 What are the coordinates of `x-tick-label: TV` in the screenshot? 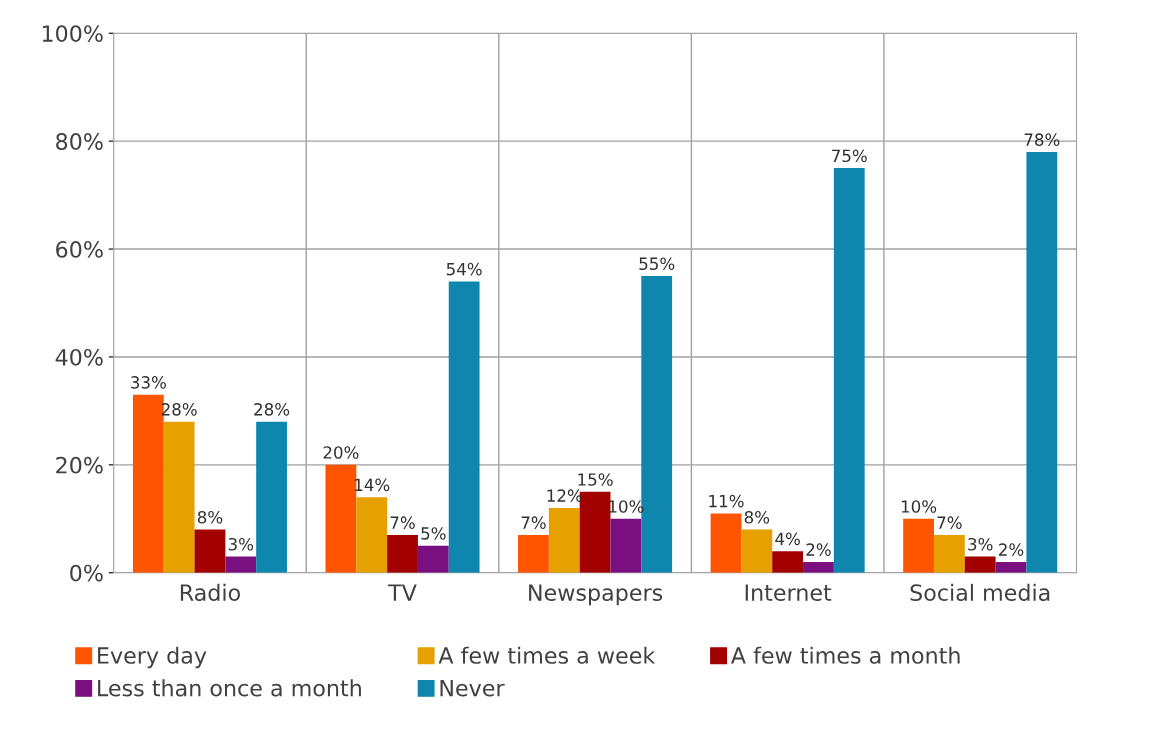 It's located at (402, 592).